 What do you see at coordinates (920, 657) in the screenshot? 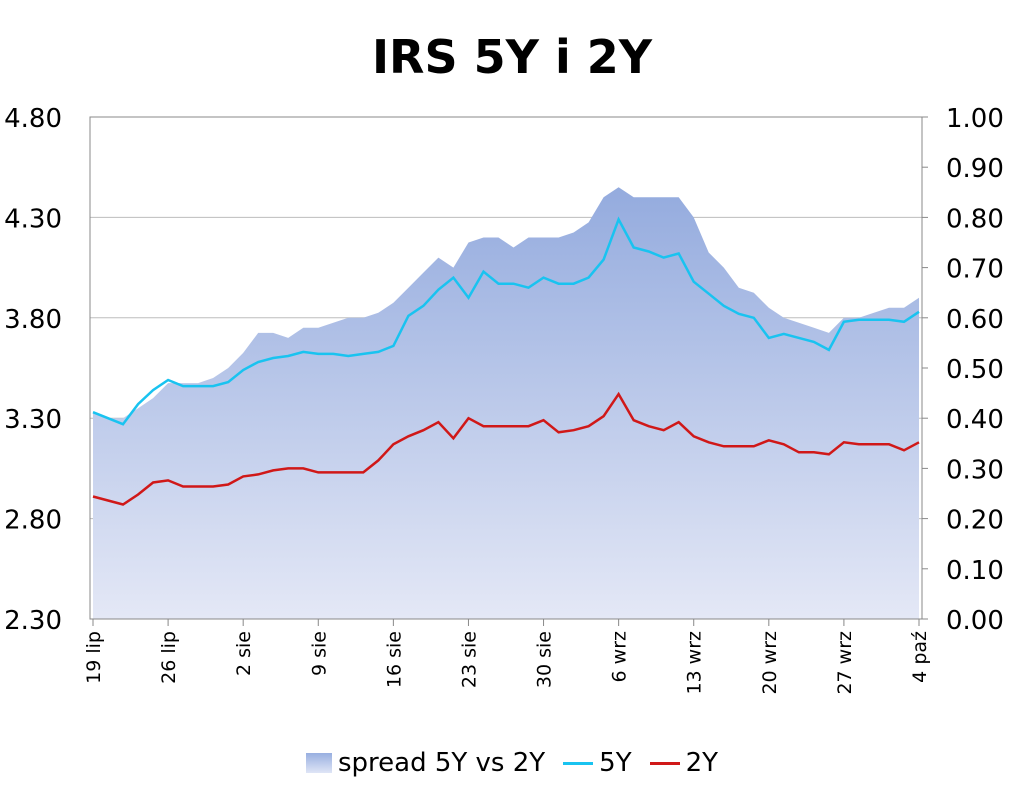
I see `x-tick-label: 4 paź` at bounding box center [920, 657].